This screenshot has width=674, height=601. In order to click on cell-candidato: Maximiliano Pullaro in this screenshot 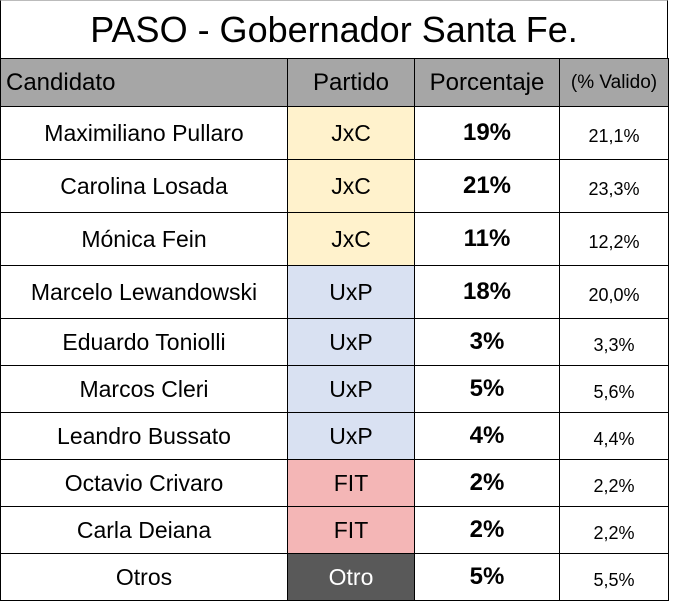, I will do `click(144, 133)`.